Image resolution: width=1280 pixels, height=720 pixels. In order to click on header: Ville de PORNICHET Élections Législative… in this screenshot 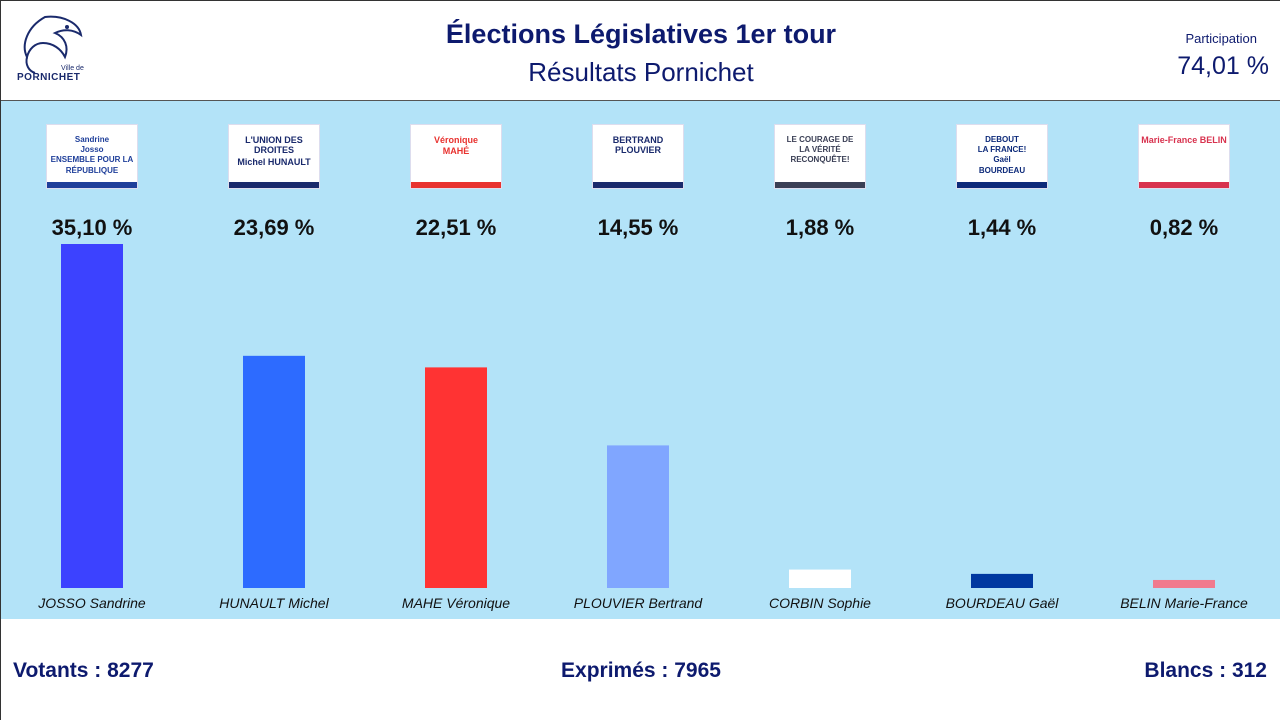, I will do `click(640, 51)`.